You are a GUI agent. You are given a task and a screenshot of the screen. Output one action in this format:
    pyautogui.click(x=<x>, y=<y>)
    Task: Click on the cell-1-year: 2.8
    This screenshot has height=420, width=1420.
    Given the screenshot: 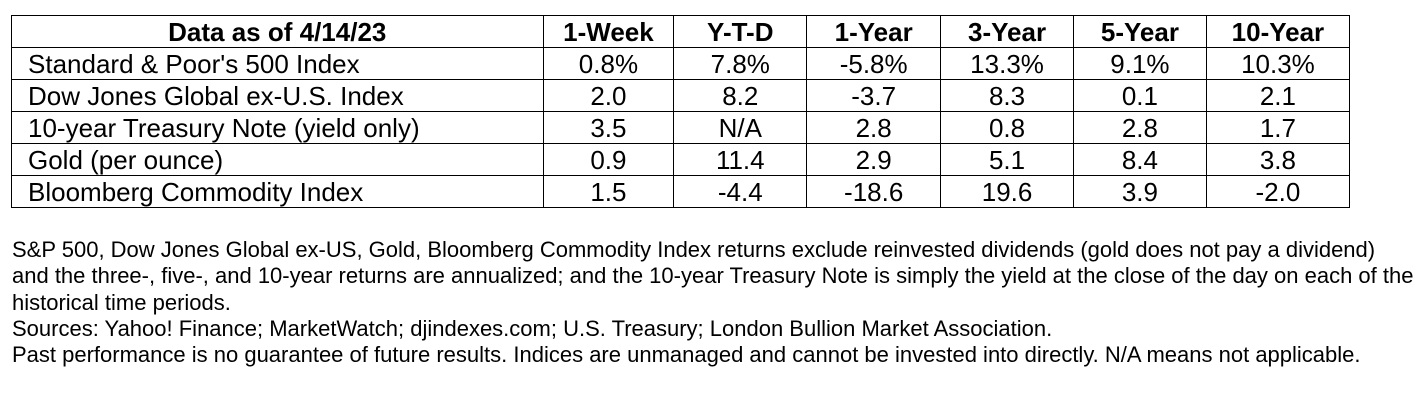 What is the action you would take?
    pyautogui.click(x=874, y=127)
    